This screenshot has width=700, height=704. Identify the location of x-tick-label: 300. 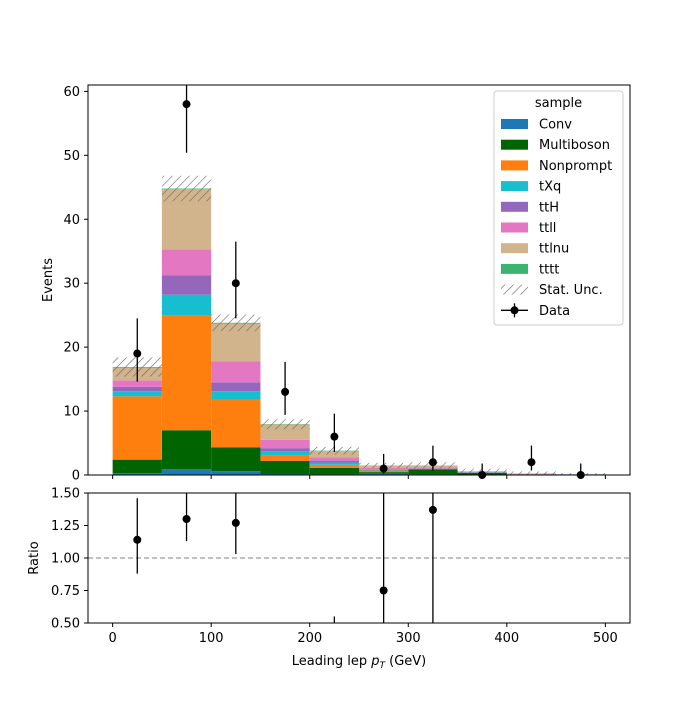
(408, 638).